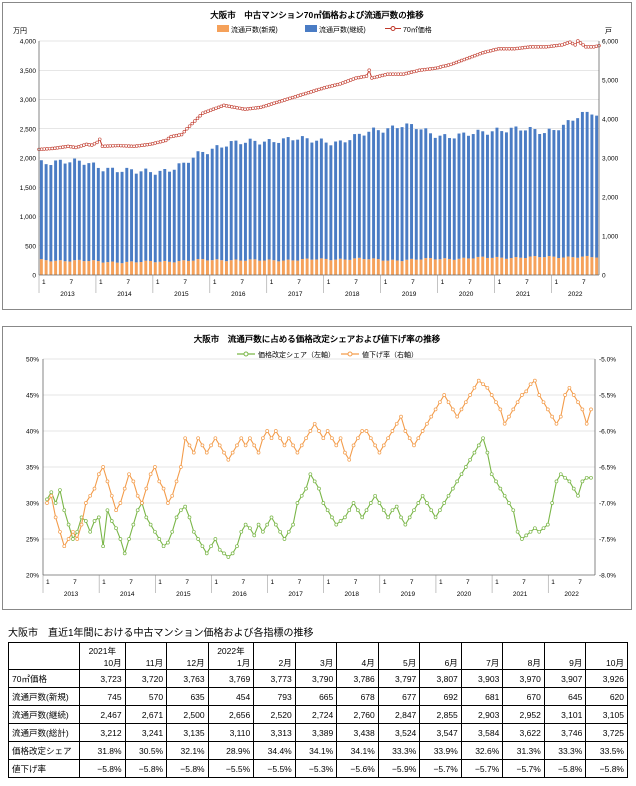 The width and height of the screenshot is (636, 786). I want to click on year-label: 2016, so click(239, 594).